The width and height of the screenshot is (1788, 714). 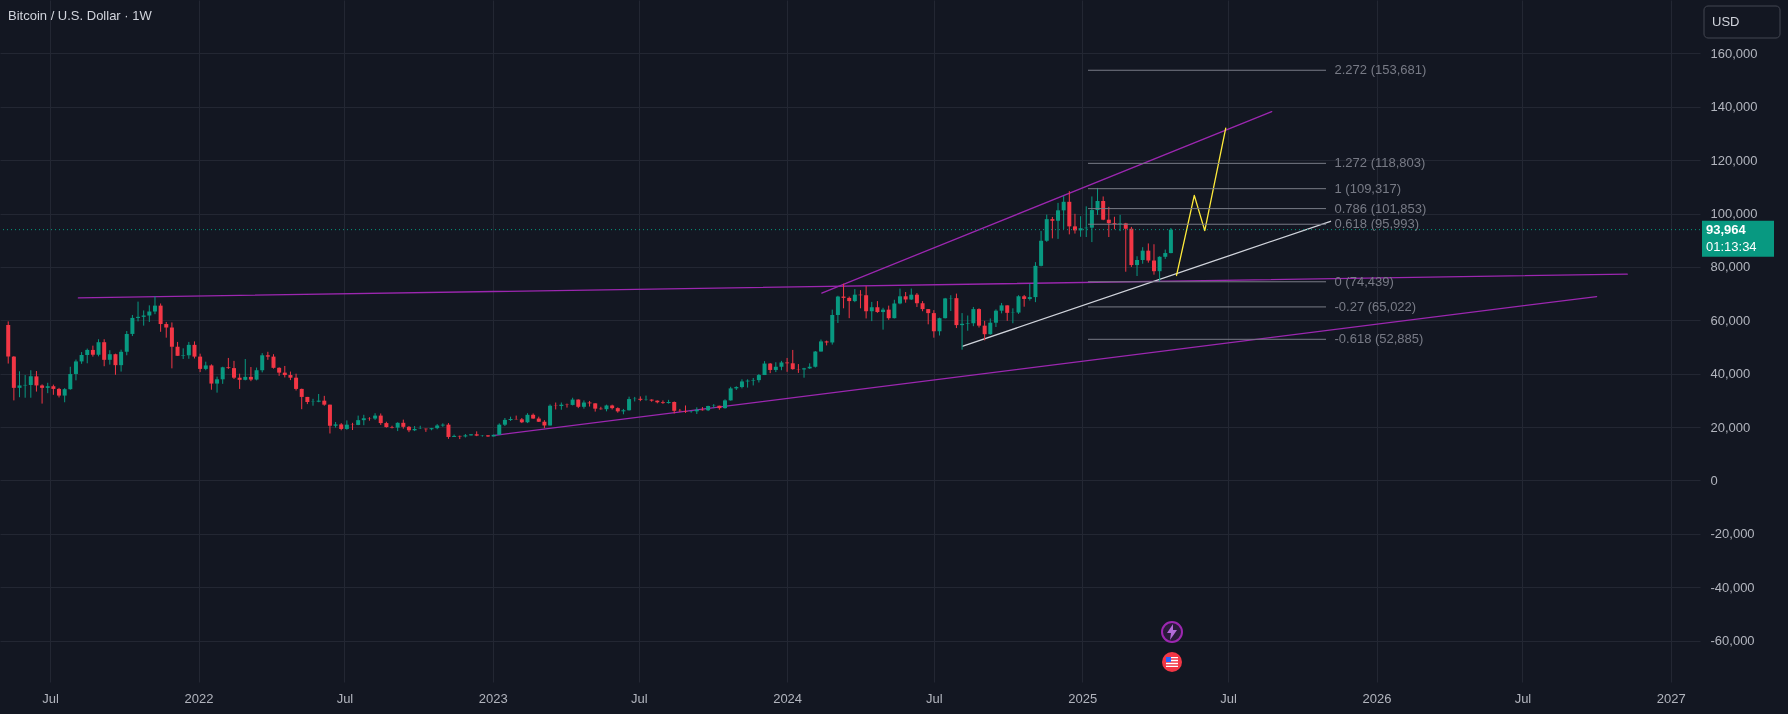 What do you see at coordinates (1726, 229) in the screenshot?
I see `ref-line-label: 93,964` at bounding box center [1726, 229].